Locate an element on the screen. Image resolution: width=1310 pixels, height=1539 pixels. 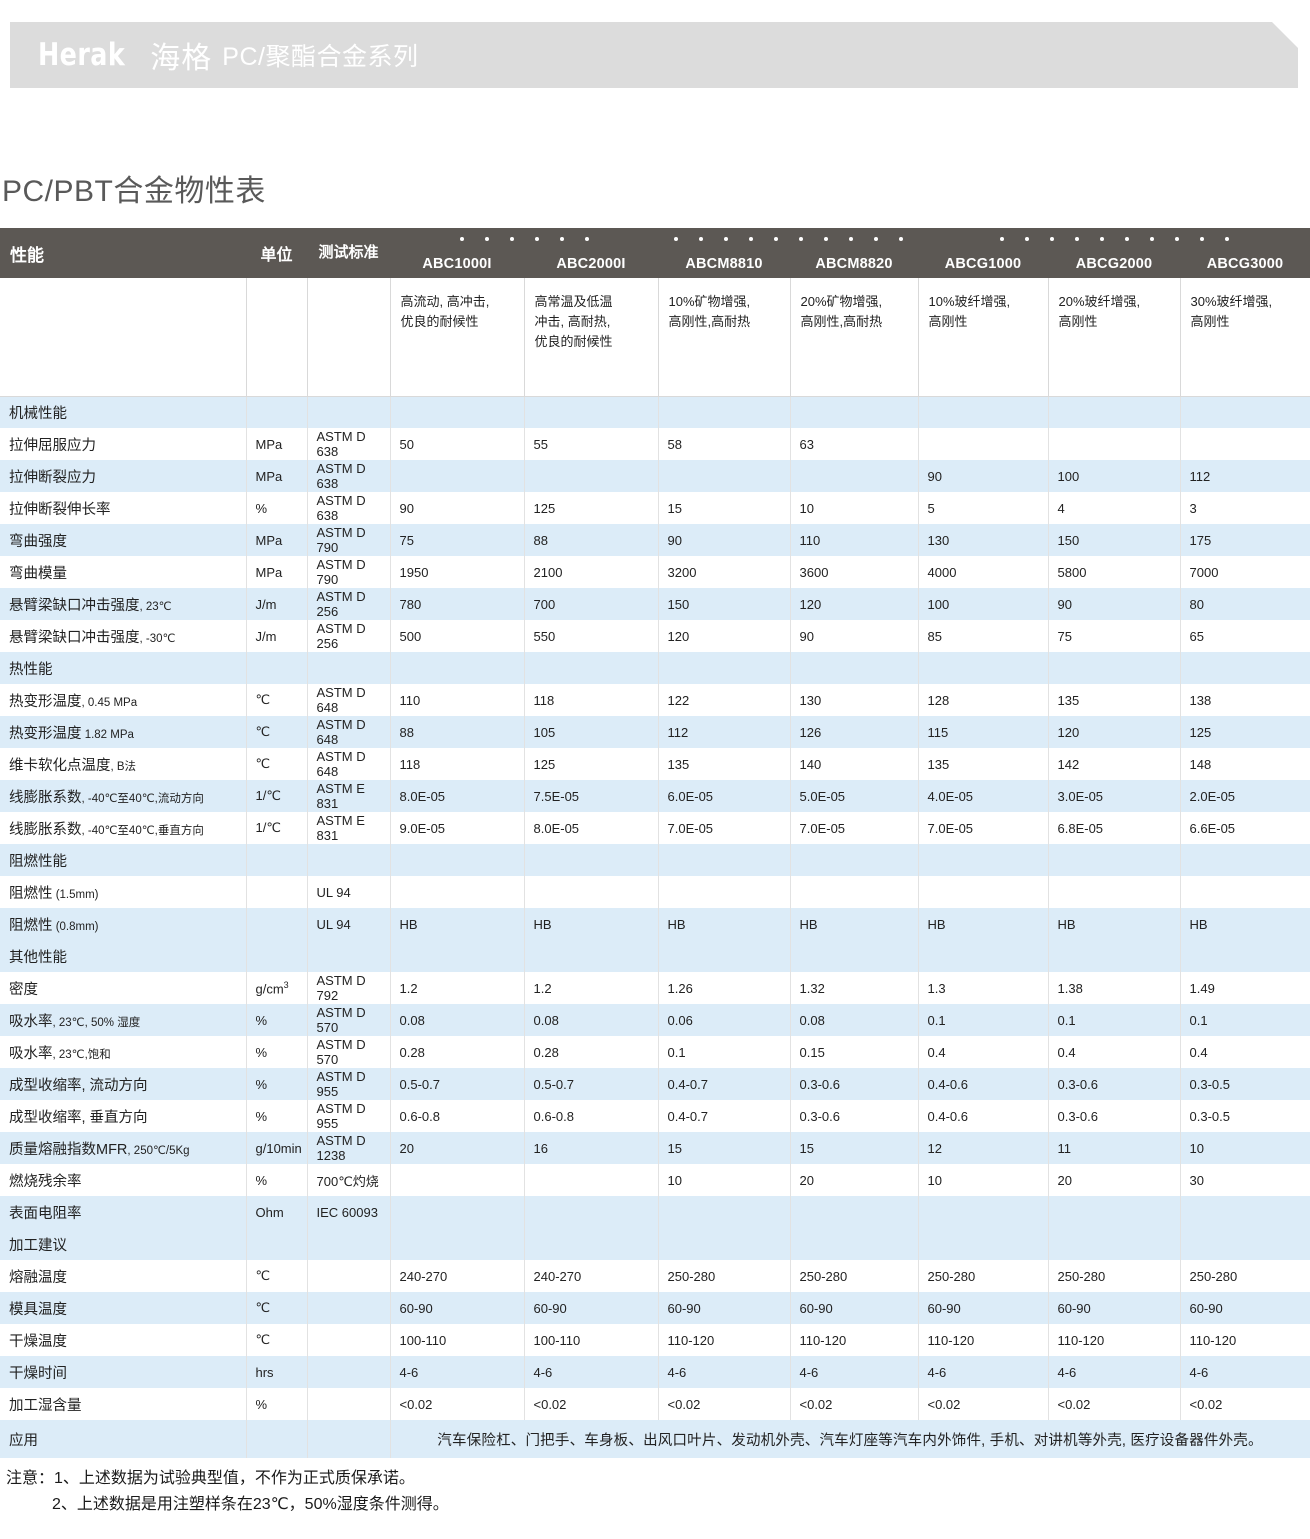
test-standard: ASTM E 831 is located at coordinates (349, 796).